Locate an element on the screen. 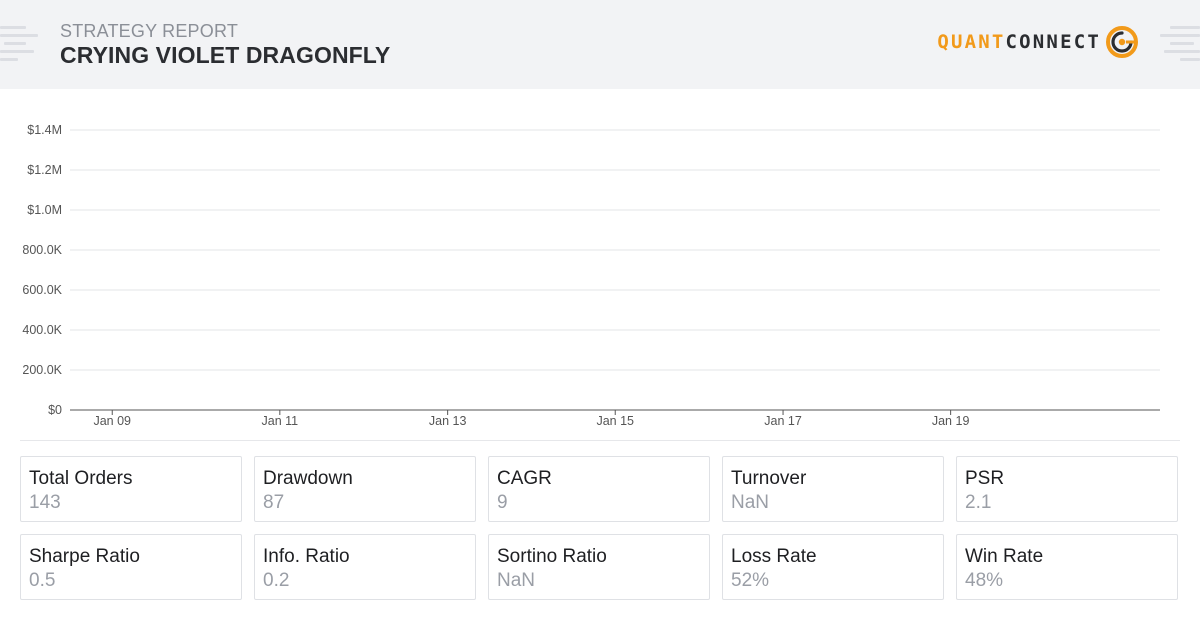 The height and width of the screenshot is (632, 1200). section-divider is located at coordinates (600, 440).